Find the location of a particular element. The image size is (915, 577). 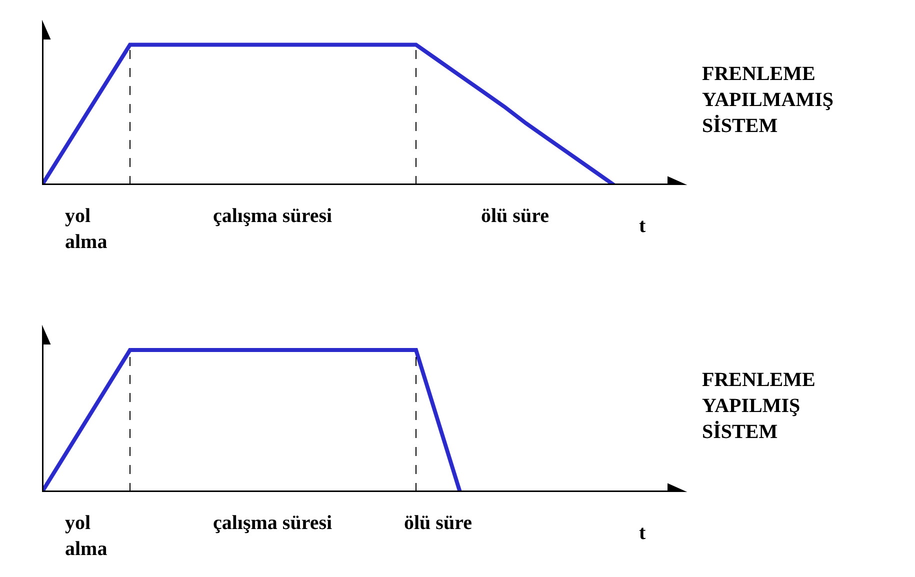

text: FRENLEME YAPILMIŞ SİSTEM is located at coordinates (759, 406).